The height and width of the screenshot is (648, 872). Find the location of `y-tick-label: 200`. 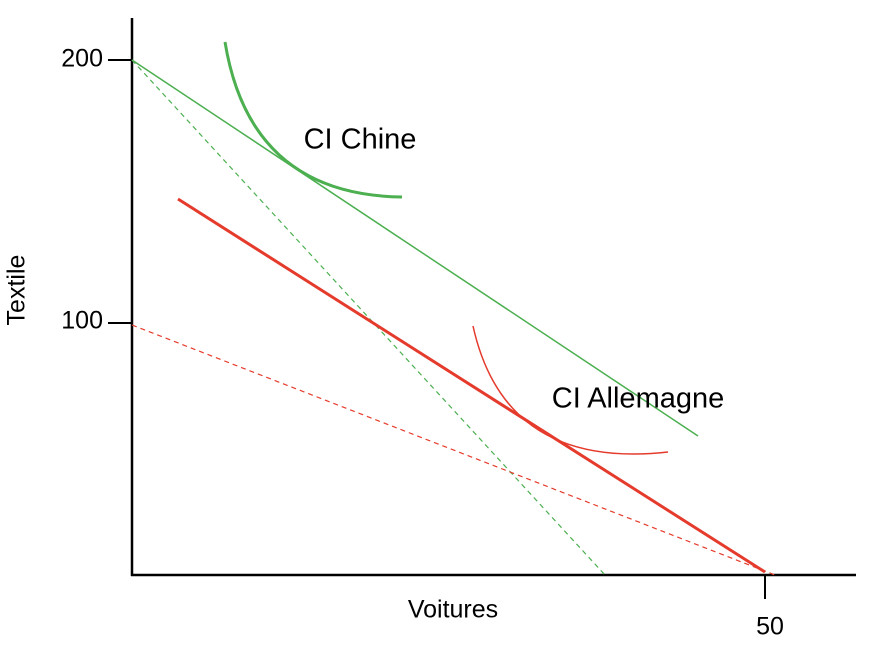

y-tick-label: 200 is located at coordinates (82, 59).